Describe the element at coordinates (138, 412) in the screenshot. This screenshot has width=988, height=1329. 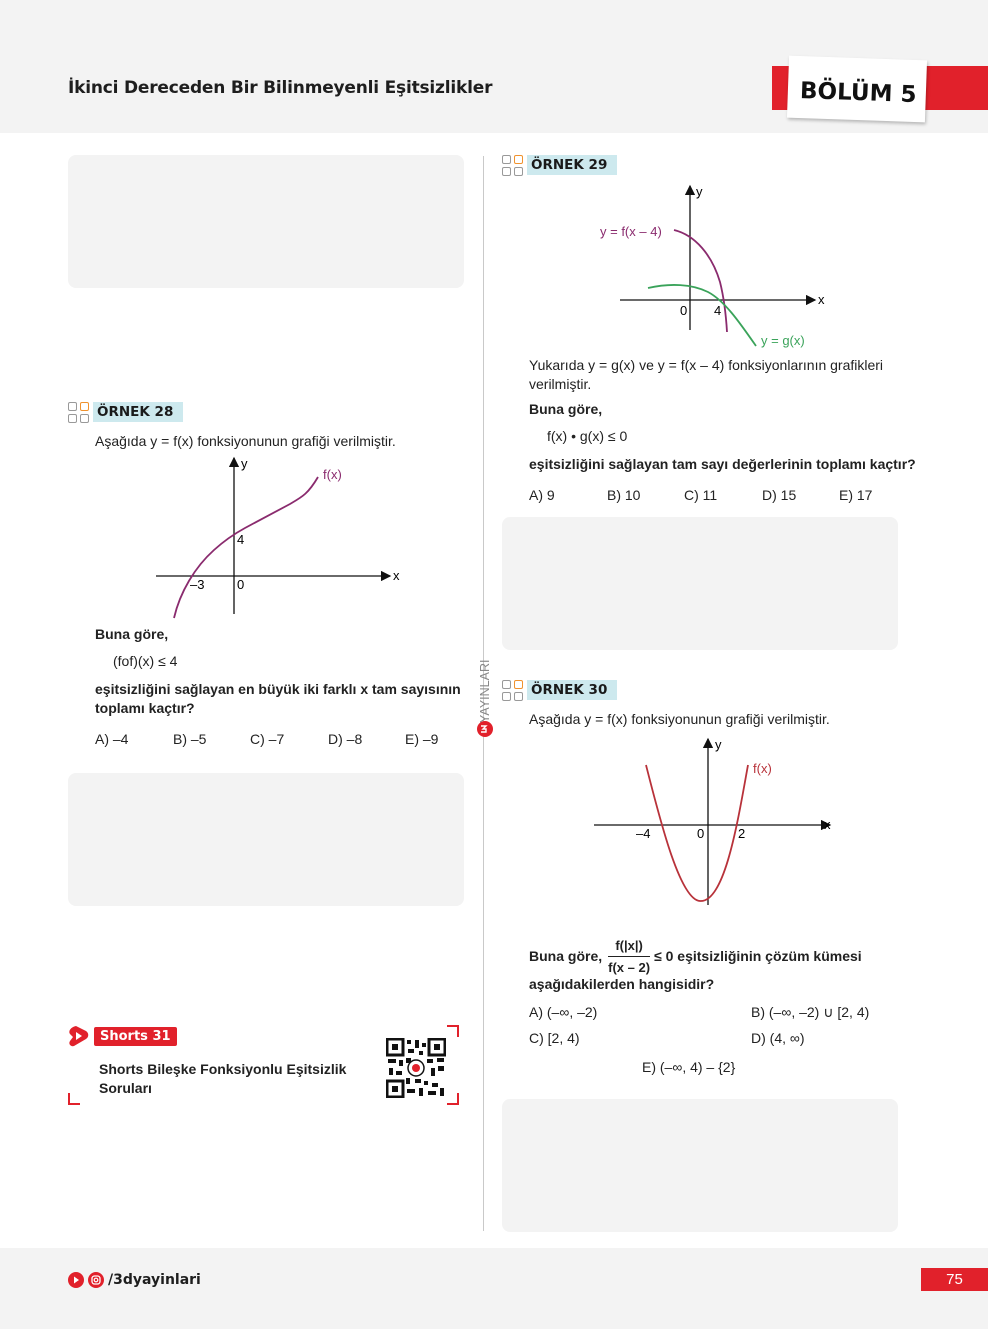
I see `example-28-label: ÖRNEK 28` at that location.